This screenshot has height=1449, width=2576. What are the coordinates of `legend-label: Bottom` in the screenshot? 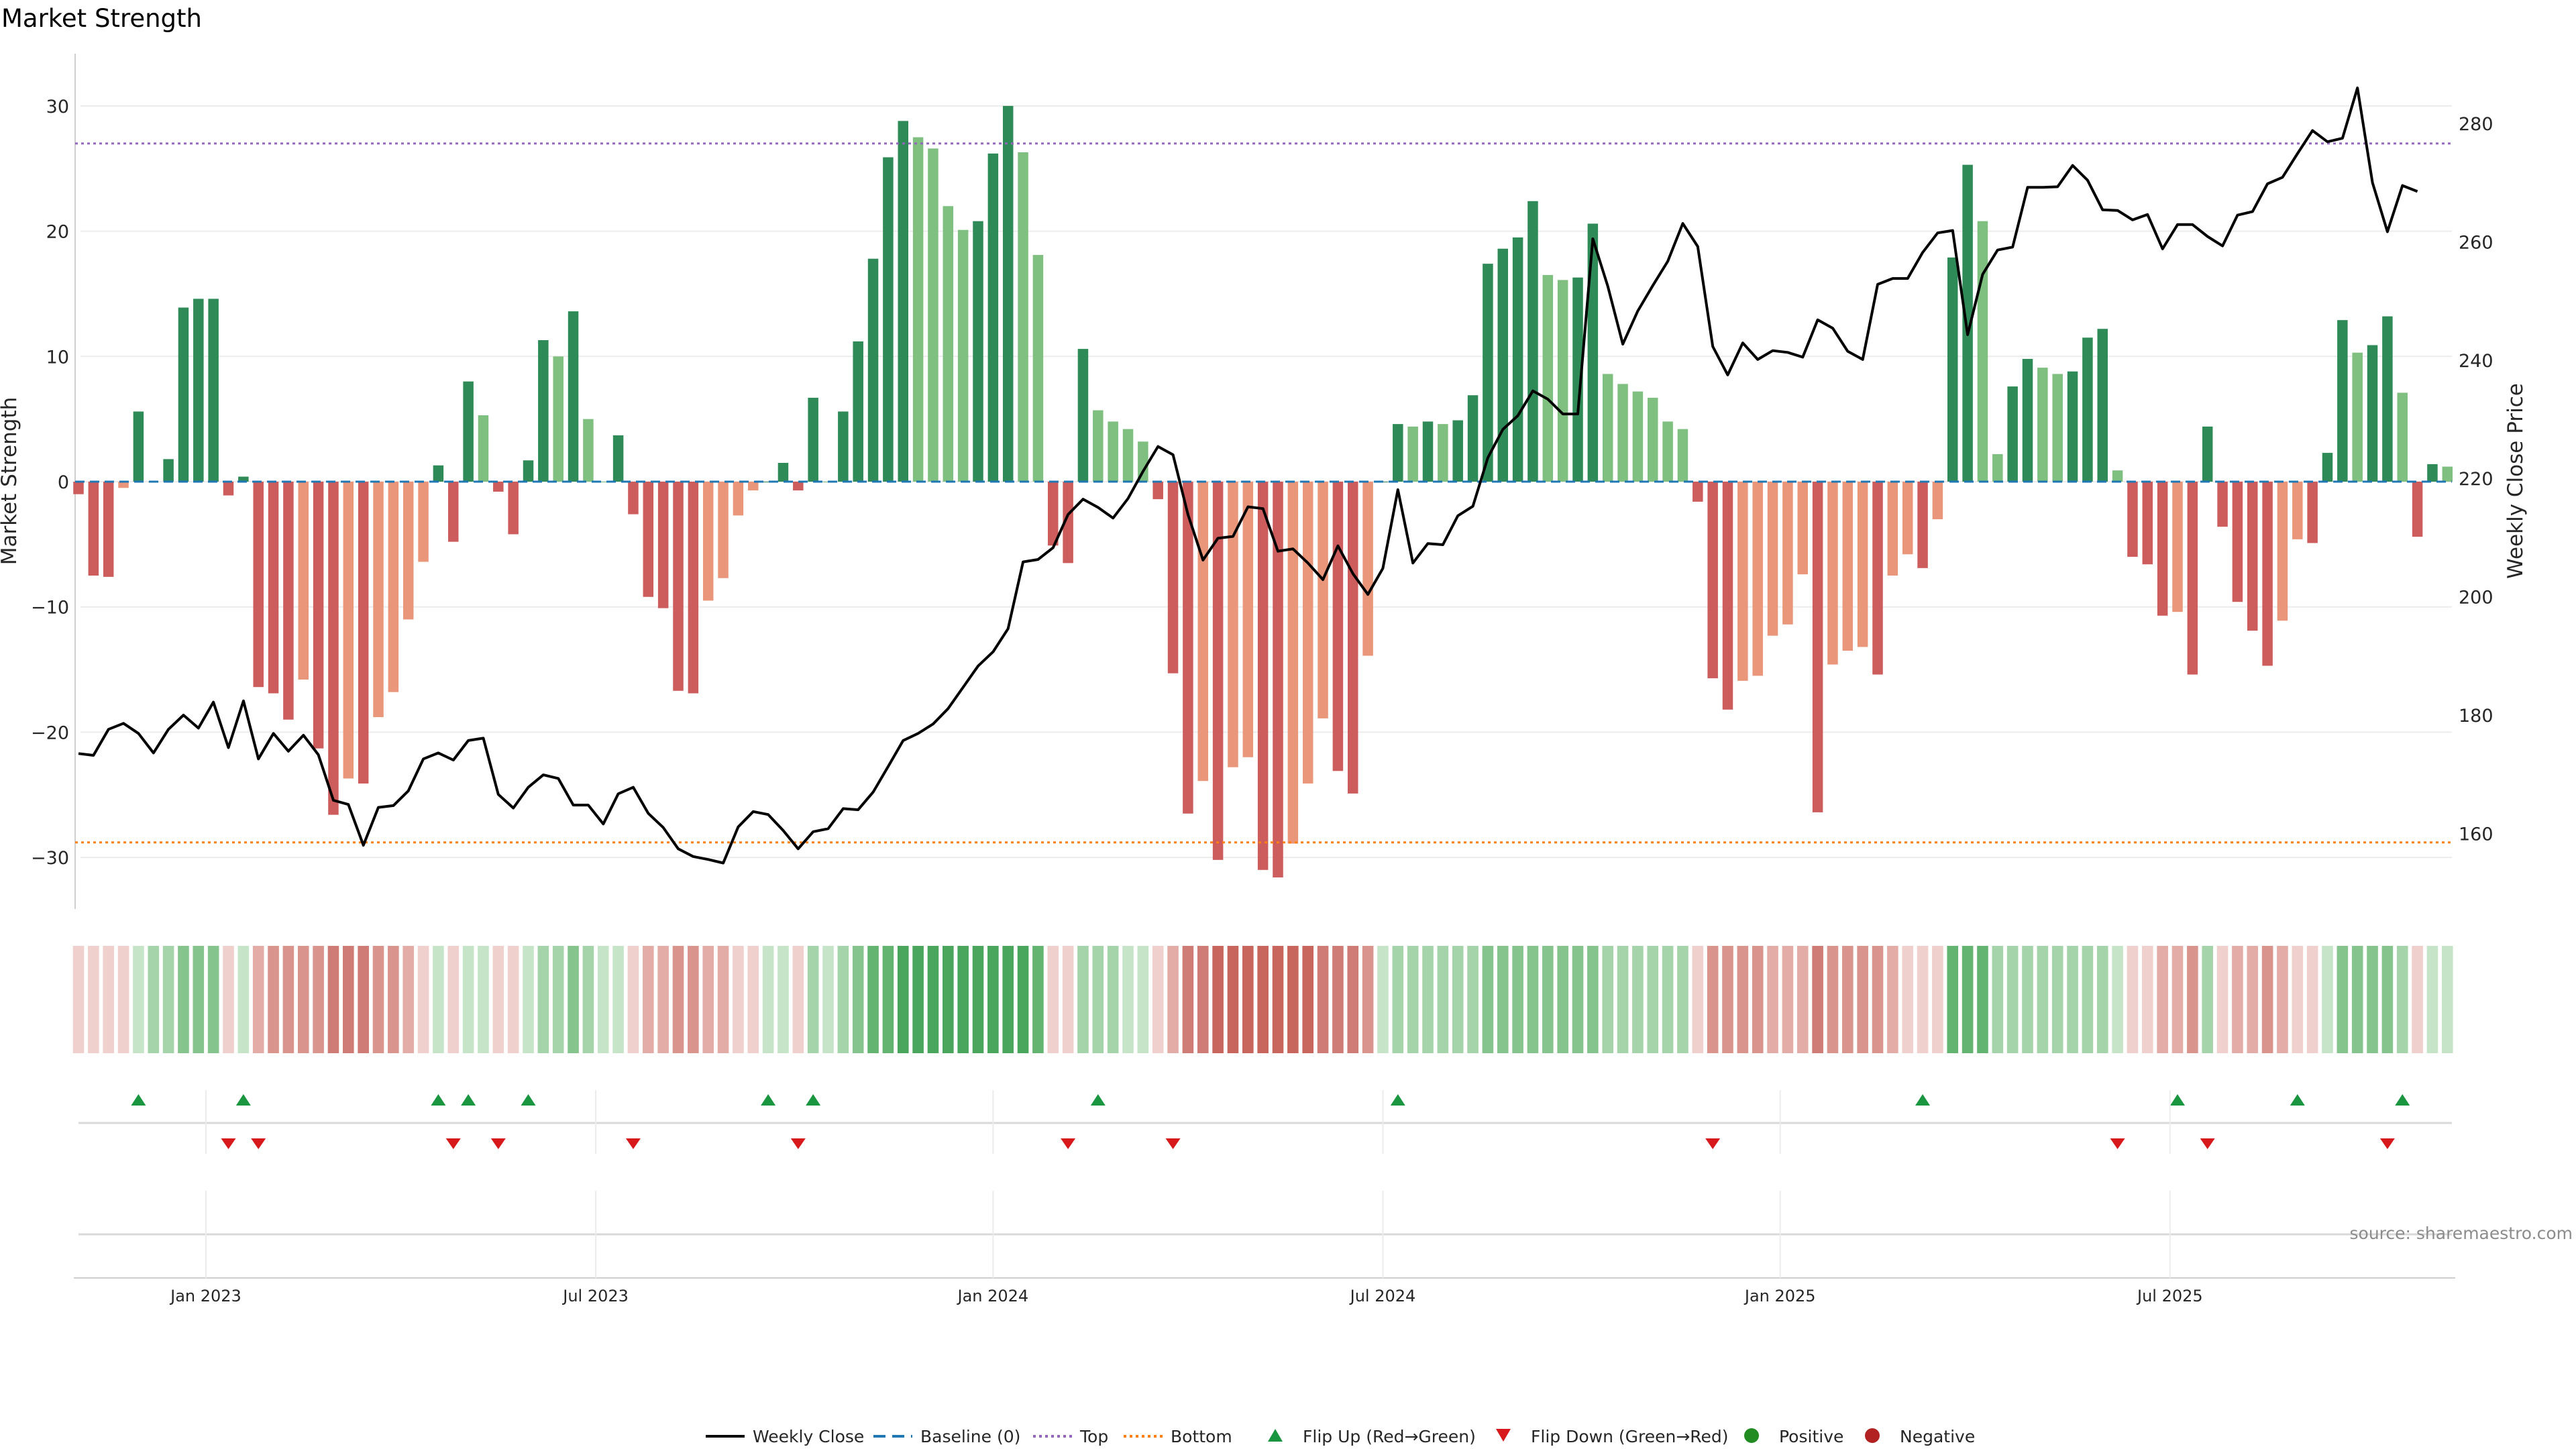 It's located at (1201, 1436).